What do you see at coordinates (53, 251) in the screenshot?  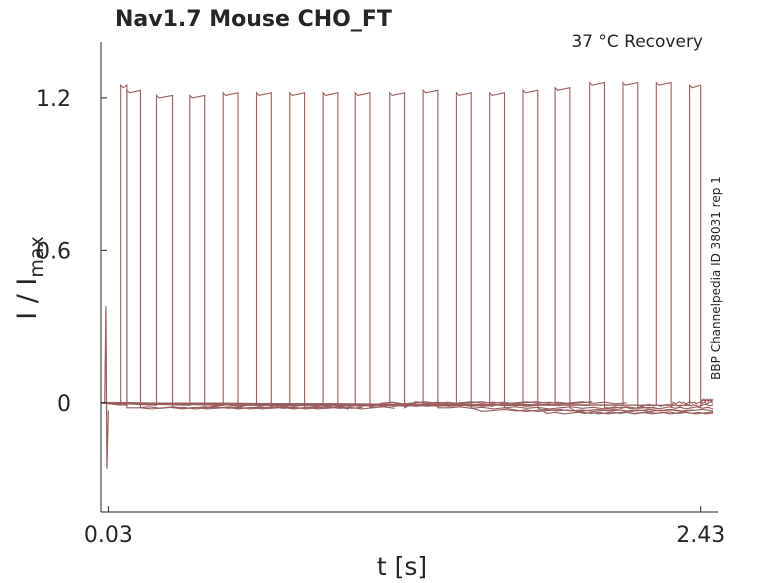 I see `y-tick-label: 0.6` at bounding box center [53, 251].